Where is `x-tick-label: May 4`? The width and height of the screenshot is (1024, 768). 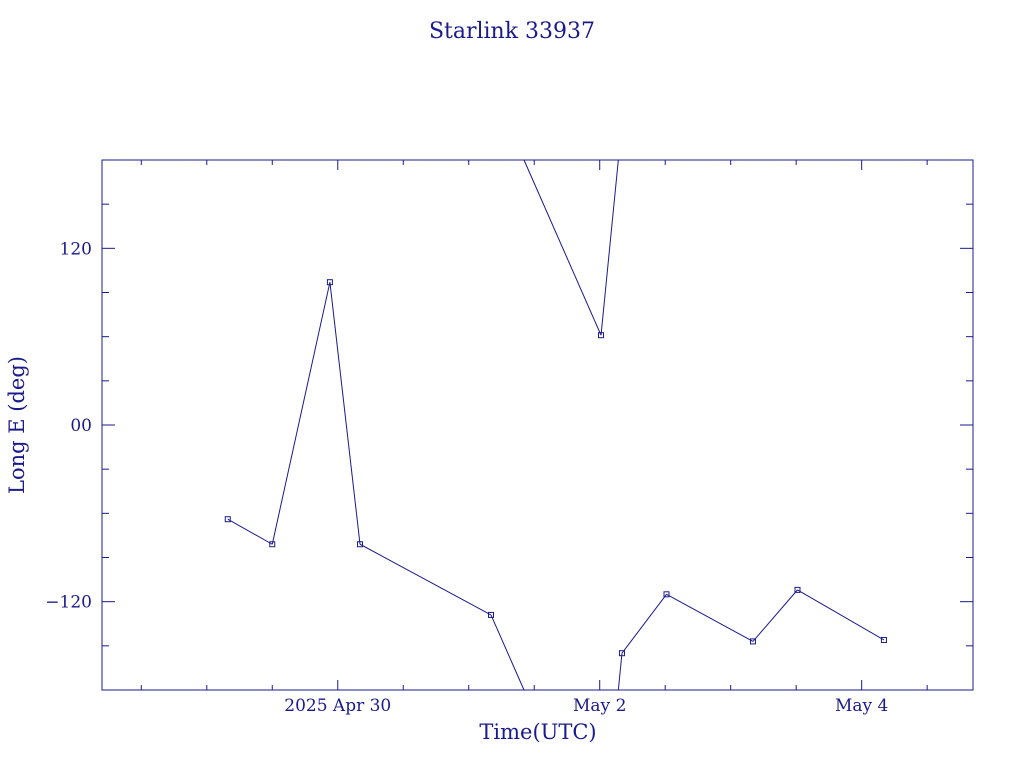 x-tick-label: May 4 is located at coordinates (861, 706).